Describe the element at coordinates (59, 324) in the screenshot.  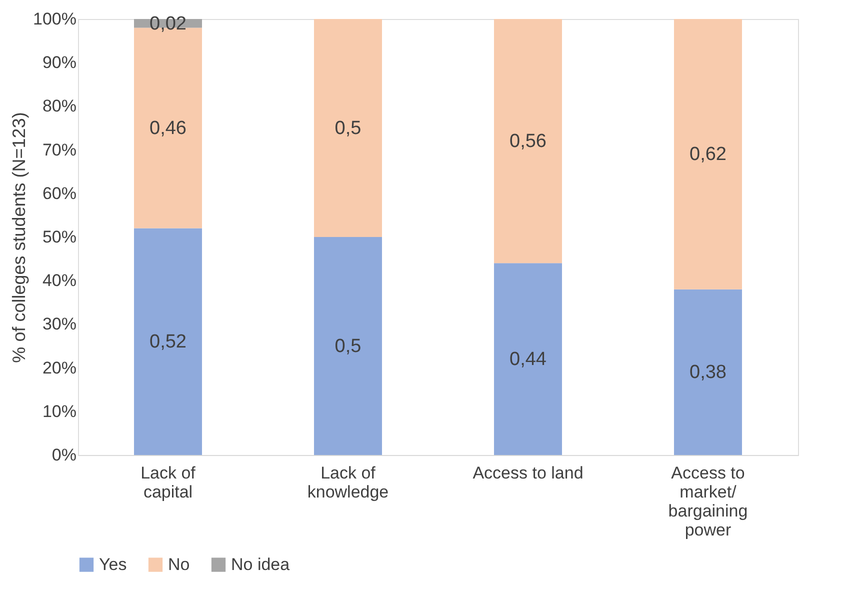
I see `y-tick-label: 30%` at that location.